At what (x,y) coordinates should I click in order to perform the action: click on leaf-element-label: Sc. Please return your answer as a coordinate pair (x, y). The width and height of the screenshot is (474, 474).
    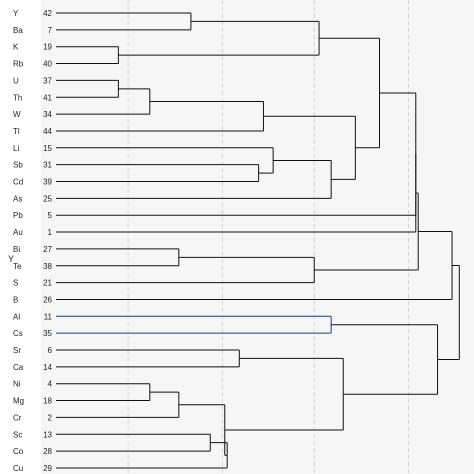
    Looking at the image, I should click on (17, 434).